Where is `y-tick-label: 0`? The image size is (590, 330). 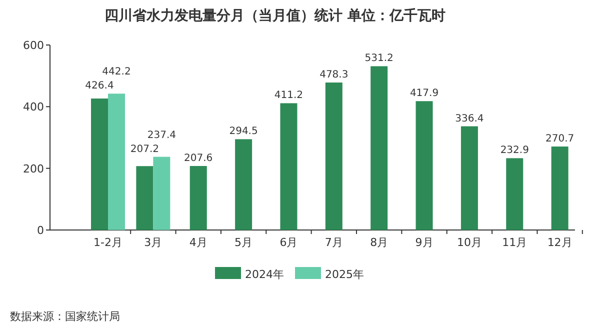
y-tick-label: 0 is located at coordinates (40, 230).